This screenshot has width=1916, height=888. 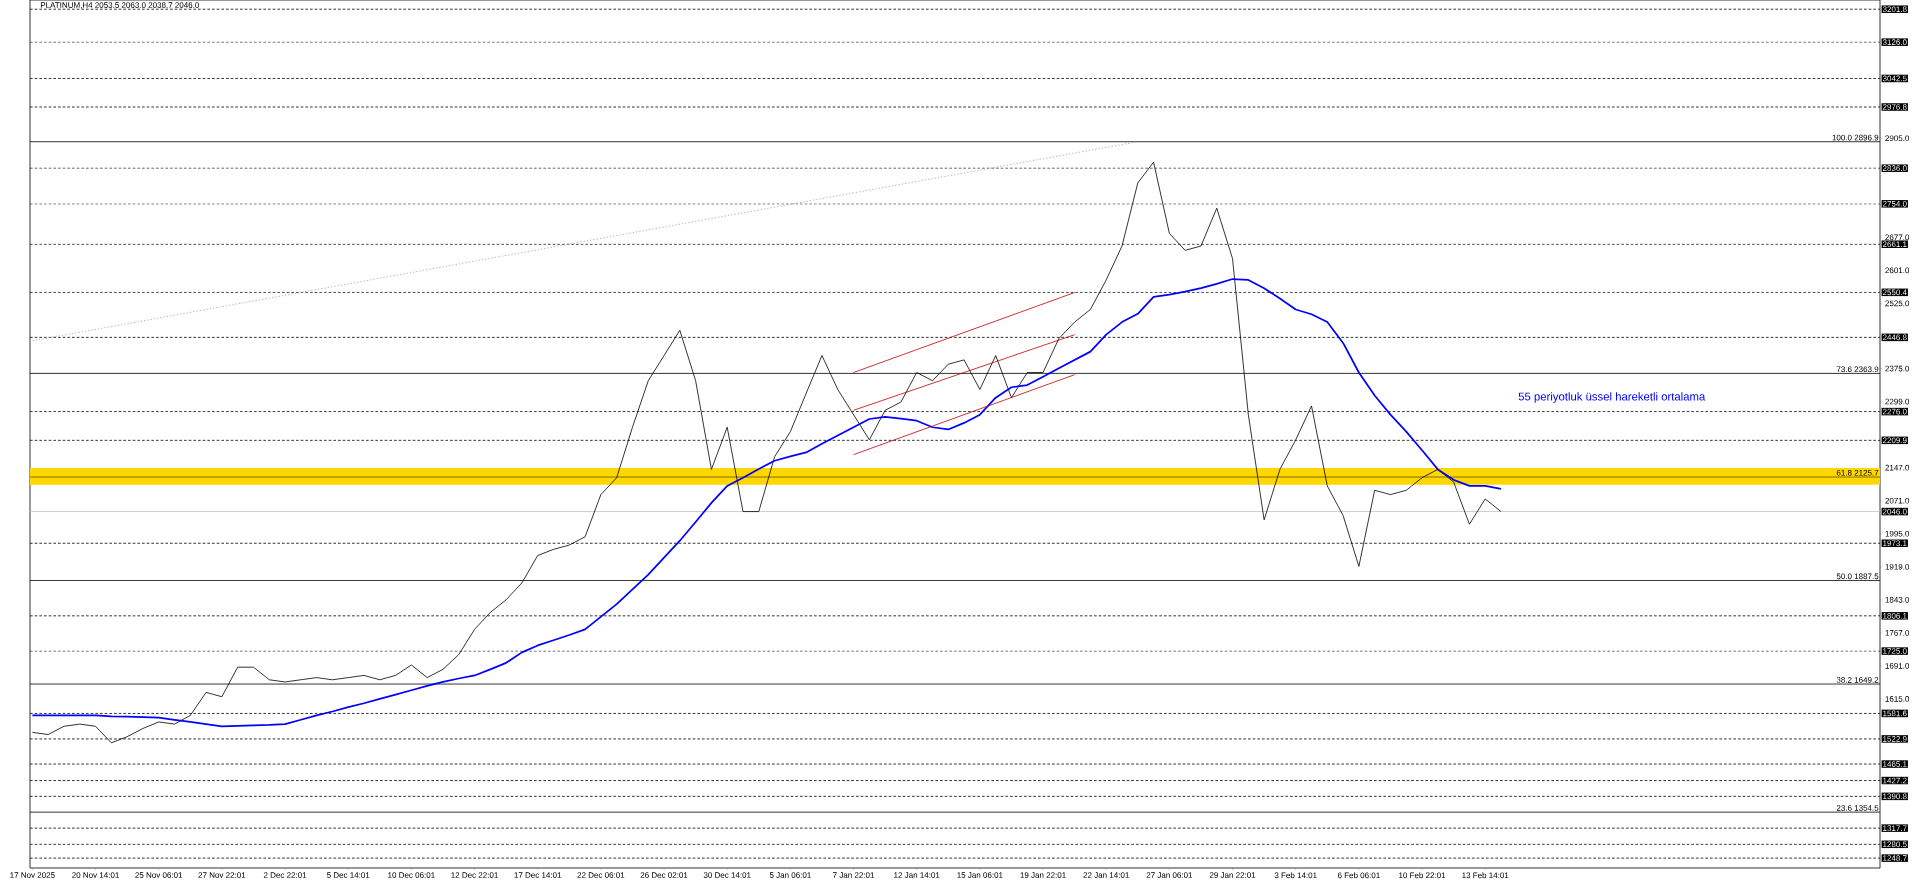 What do you see at coordinates (790, 875) in the screenshot?
I see `x-tick-label: 5 Jan 06:01` at bounding box center [790, 875].